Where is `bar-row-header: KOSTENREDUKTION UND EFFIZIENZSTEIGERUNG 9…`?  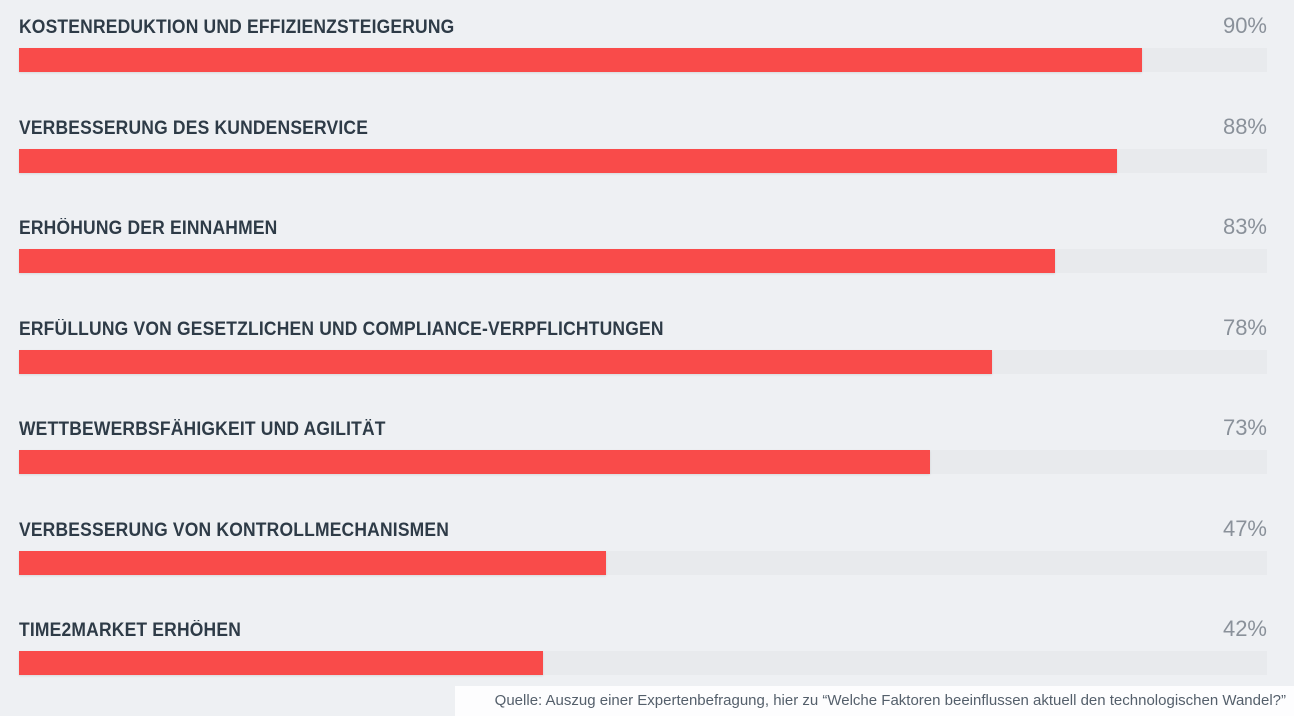
bar-row-header: KOSTENREDUKTION UND EFFIZIENZSTEIGERUNG 9… is located at coordinates (643, 28).